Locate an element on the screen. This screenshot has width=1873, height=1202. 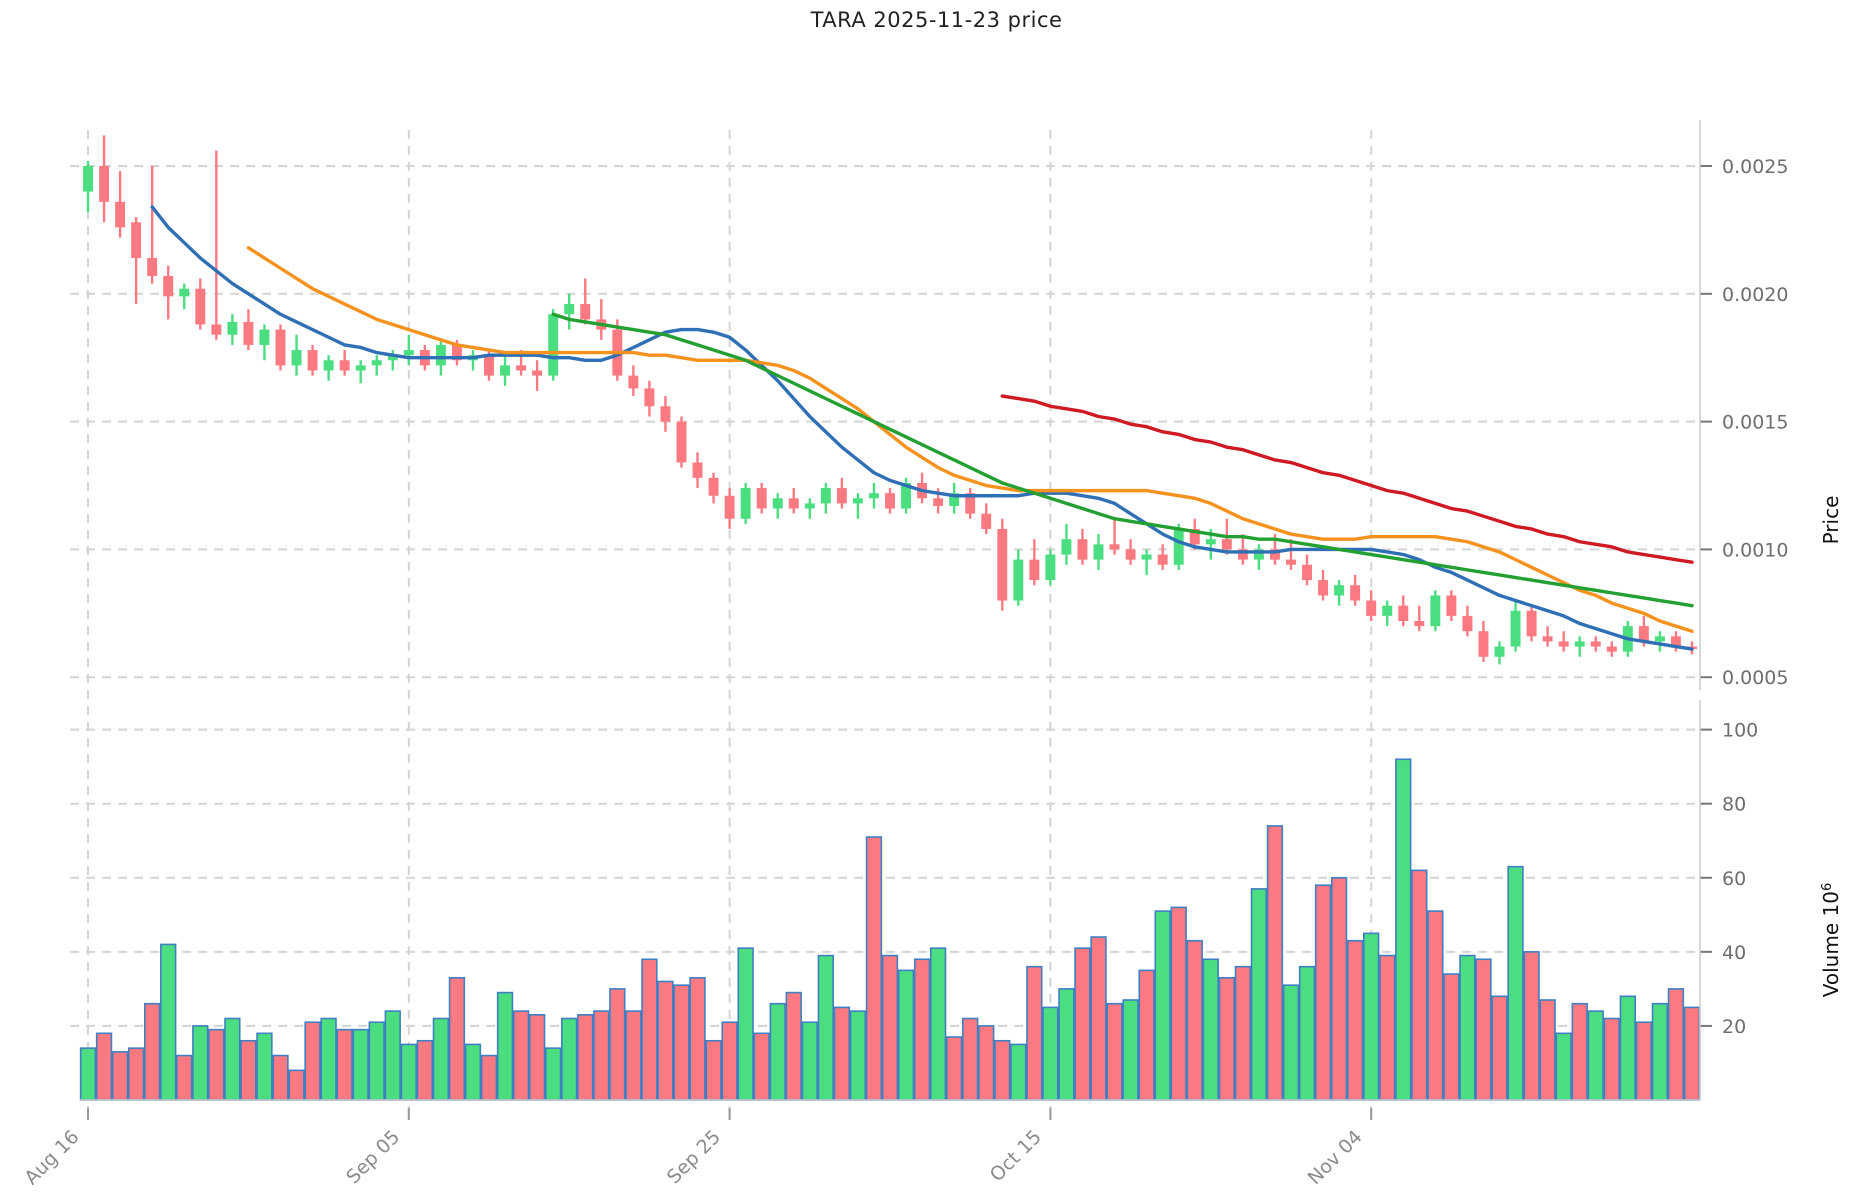
tick-label: 20 is located at coordinates (1734, 1027).